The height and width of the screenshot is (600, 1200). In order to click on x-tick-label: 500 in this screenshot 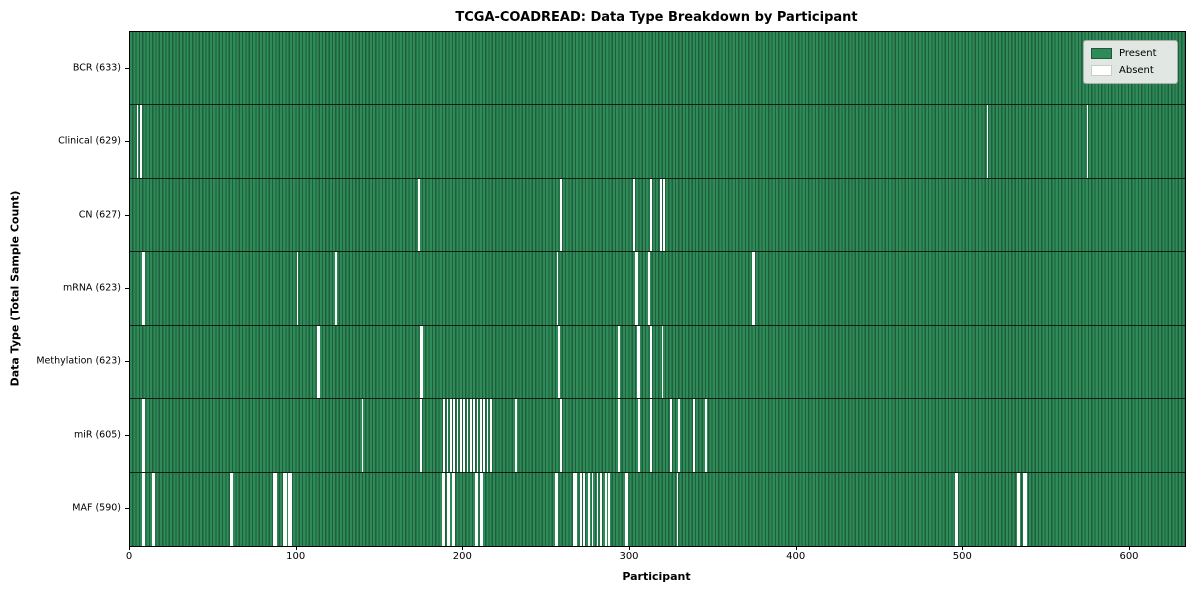, I will do `click(962, 556)`.